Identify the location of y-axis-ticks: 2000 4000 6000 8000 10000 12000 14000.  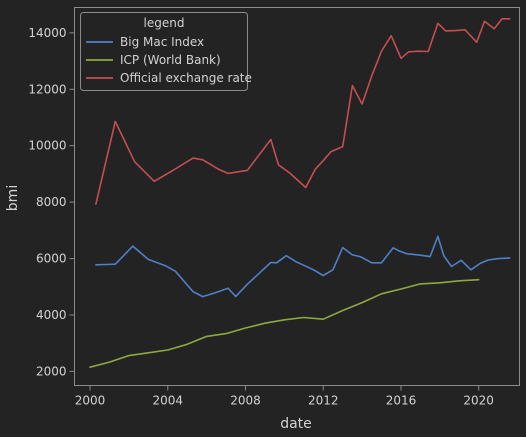
(51, 202).